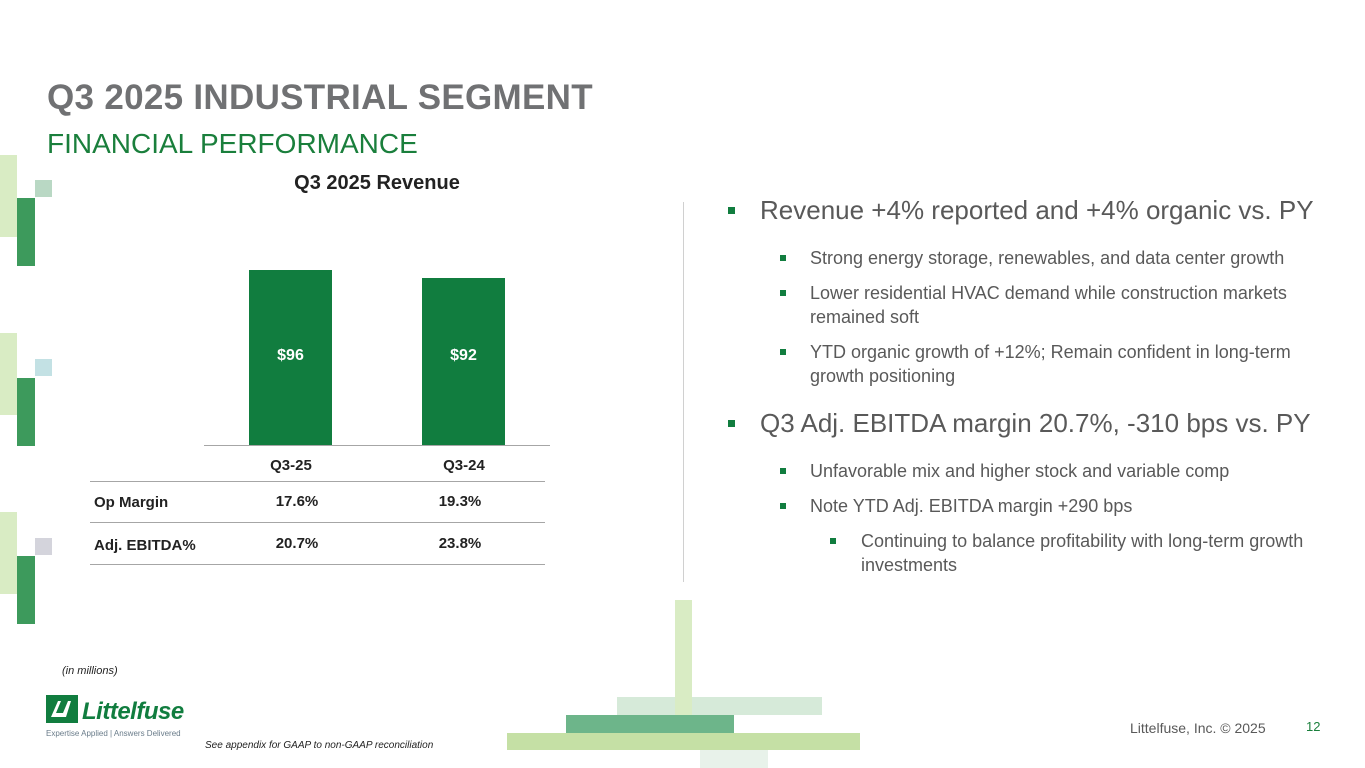 Image resolution: width=1365 pixels, height=768 pixels. What do you see at coordinates (377, 445) in the screenshot?
I see `chart-x-axis` at bounding box center [377, 445].